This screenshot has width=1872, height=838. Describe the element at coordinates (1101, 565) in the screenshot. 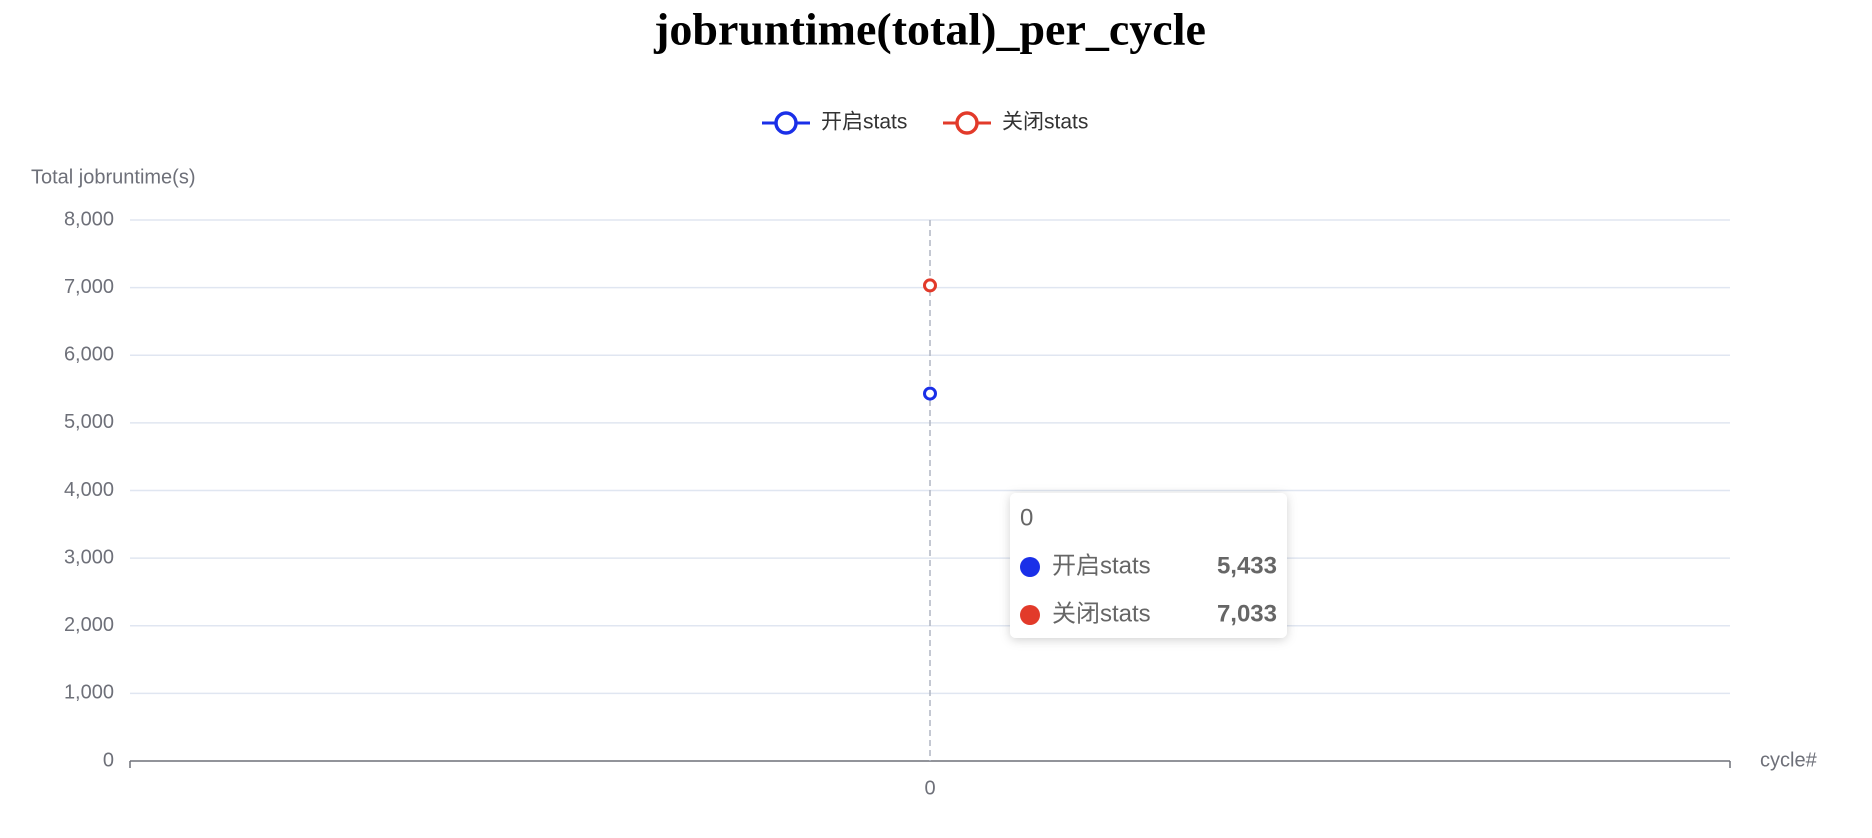

I see `tooltip-name: 开启stats` at that location.